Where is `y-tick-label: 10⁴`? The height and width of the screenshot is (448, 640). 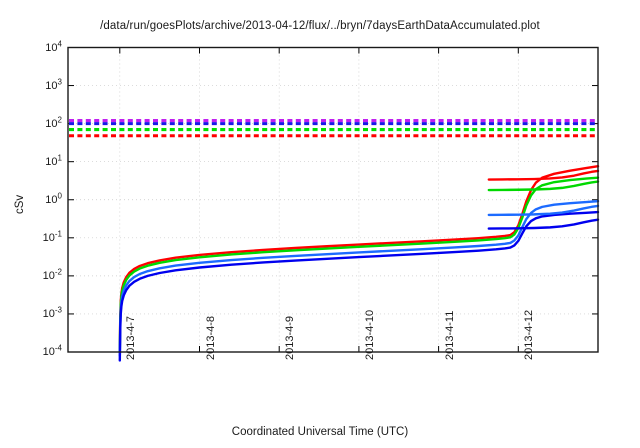
y-tick-label: 10⁴ is located at coordinates (53, 46).